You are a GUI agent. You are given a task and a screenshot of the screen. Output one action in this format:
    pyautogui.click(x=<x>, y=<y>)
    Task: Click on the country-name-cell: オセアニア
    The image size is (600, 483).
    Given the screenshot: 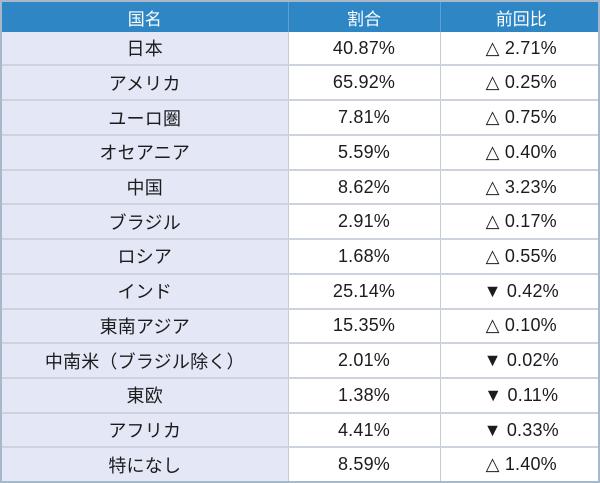 What is the action you would take?
    pyautogui.click(x=145, y=151)
    